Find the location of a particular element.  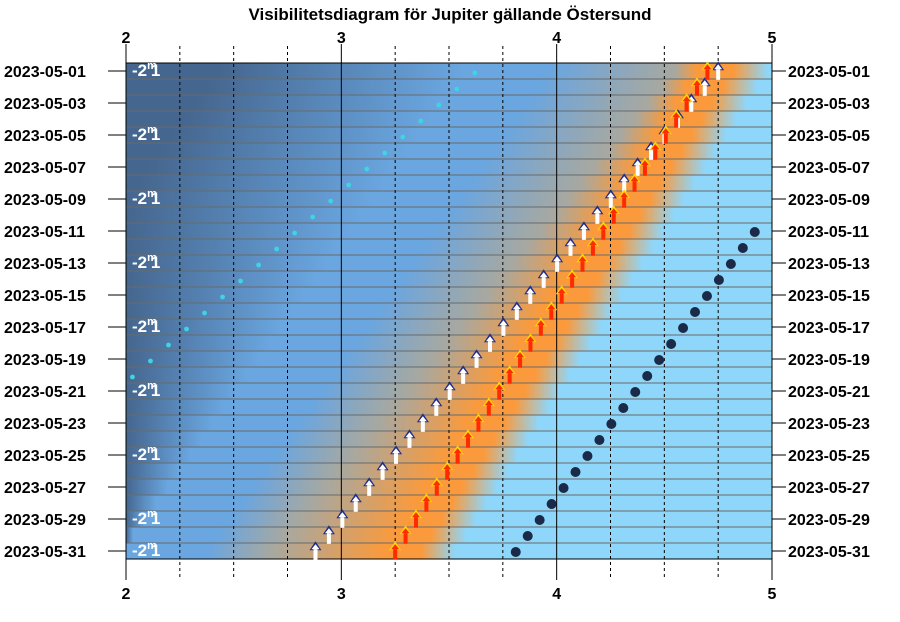

x-tick-label-bottom: 3 is located at coordinates (341, 594).